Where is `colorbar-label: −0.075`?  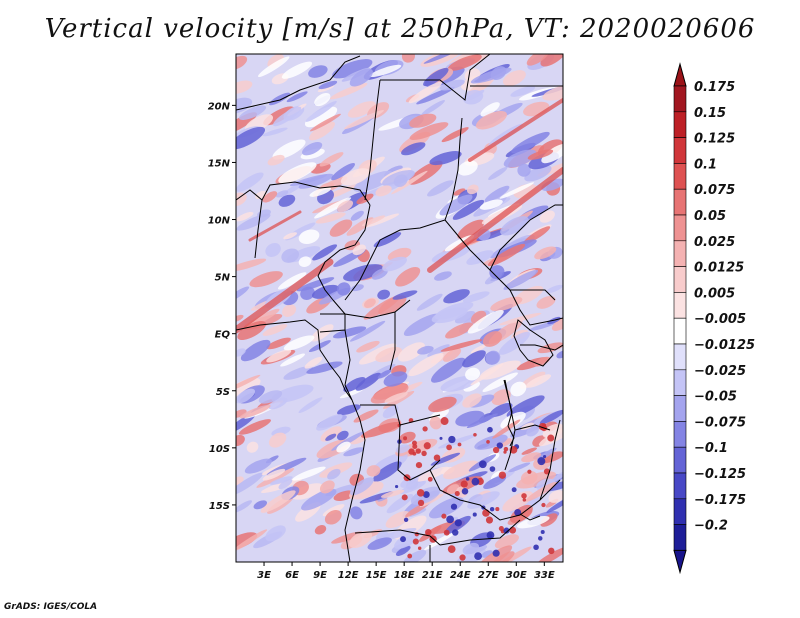 colorbar-label: −0.075 is located at coordinates (720, 422).